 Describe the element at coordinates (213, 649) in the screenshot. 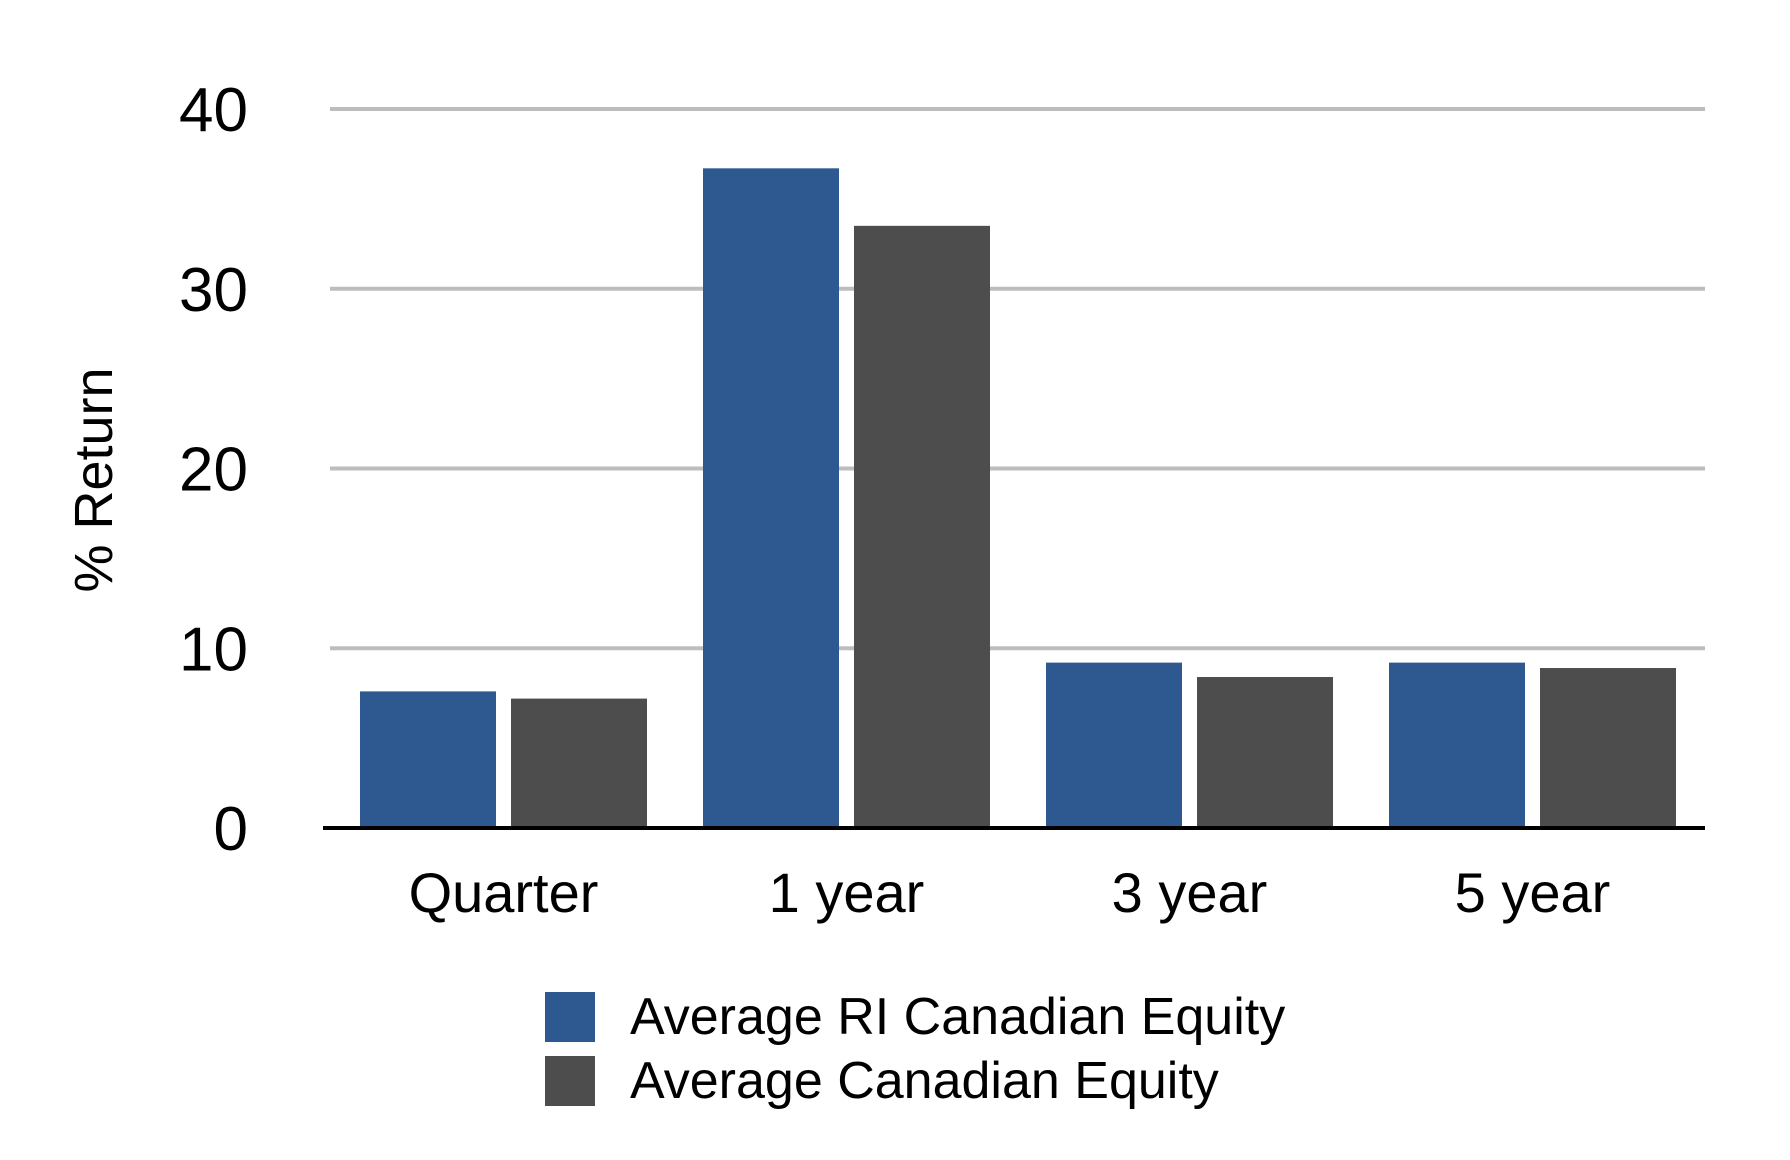

I see `y-tick-label: 10` at that location.